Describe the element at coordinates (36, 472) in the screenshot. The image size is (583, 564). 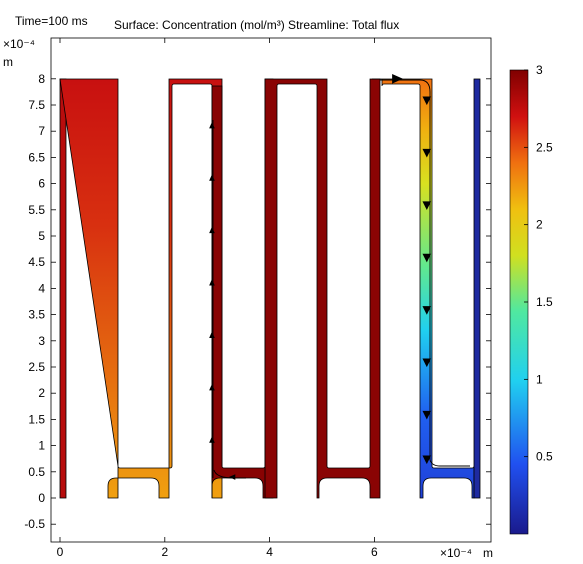
I see `y-tick-label: 0.5` at that location.